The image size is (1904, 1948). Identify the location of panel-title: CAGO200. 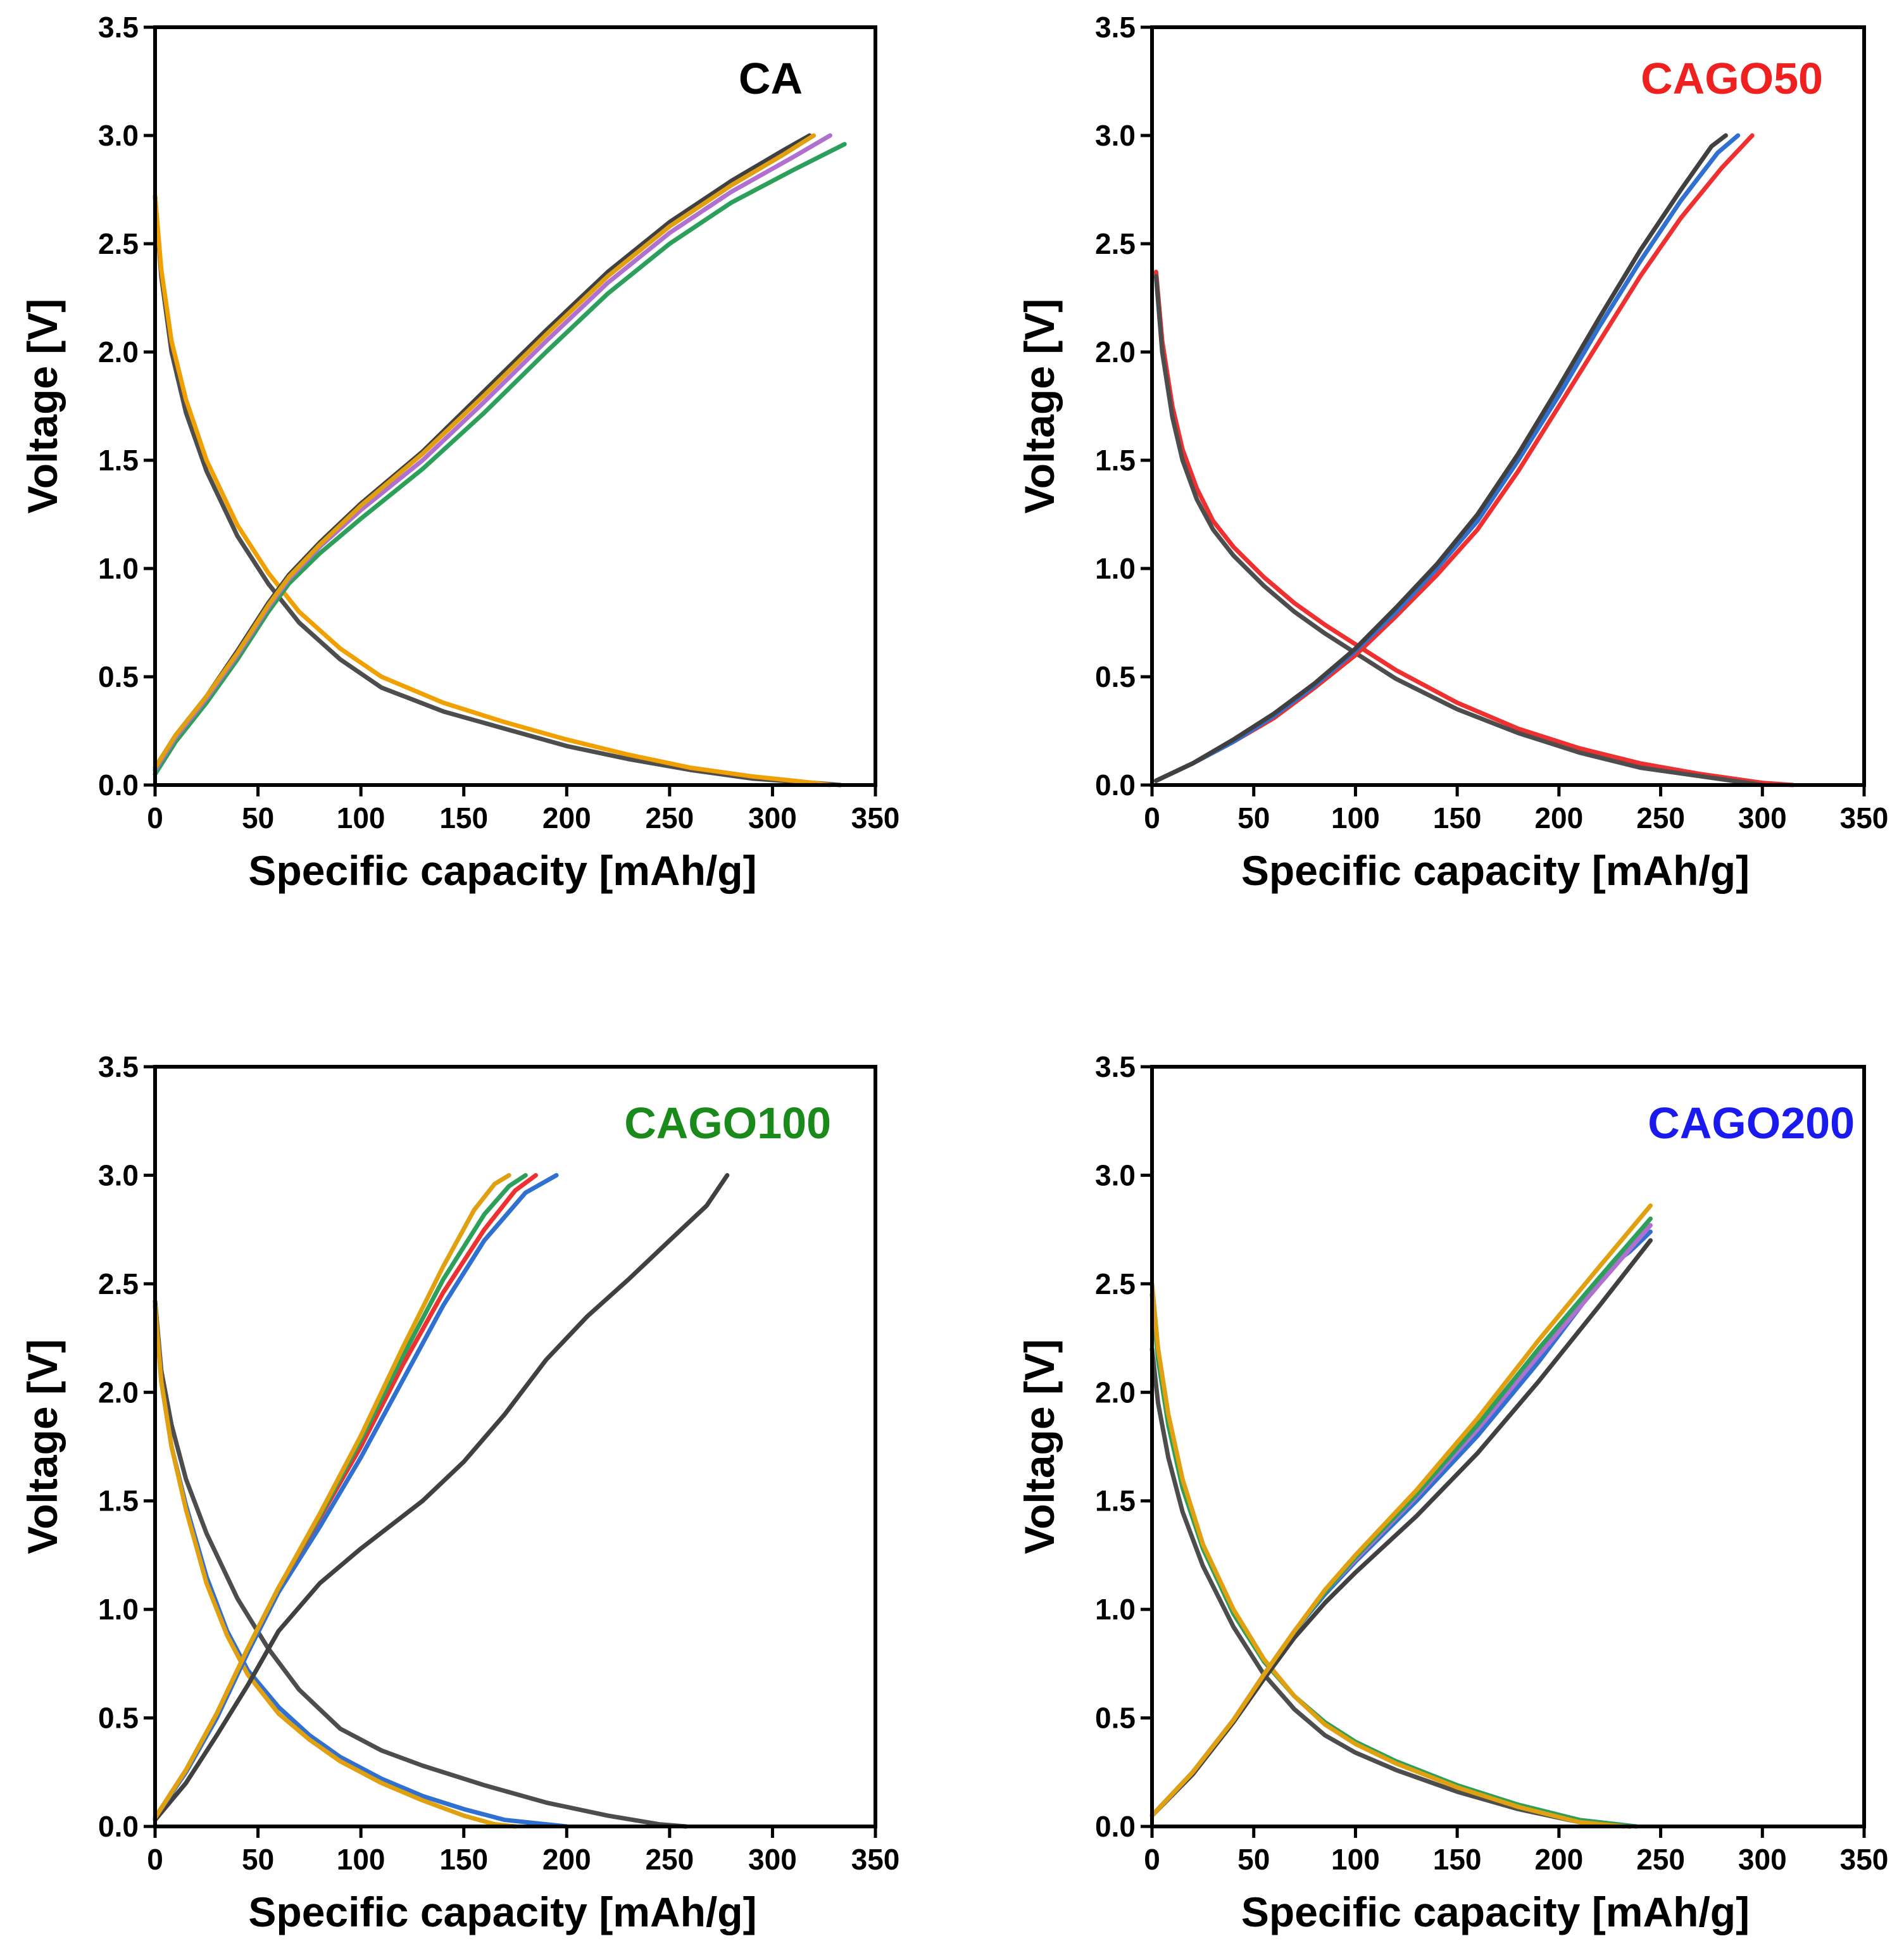
(1751, 1123).